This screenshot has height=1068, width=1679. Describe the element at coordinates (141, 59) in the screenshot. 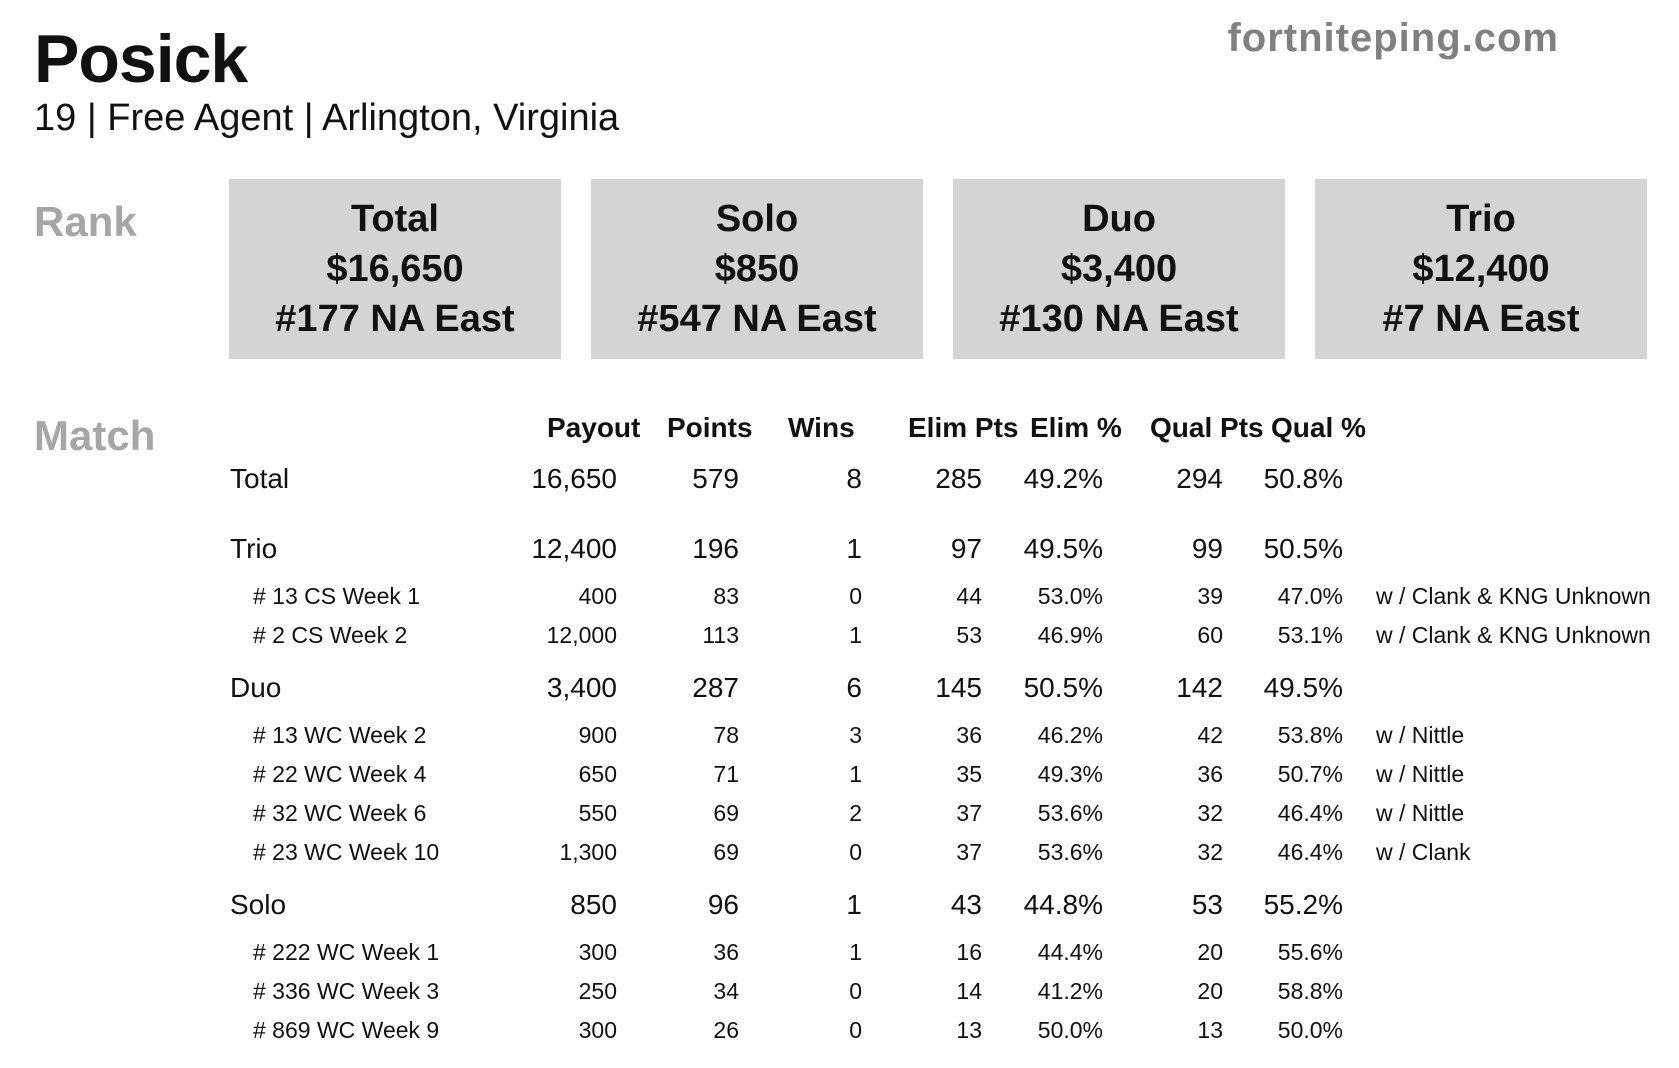

I see `player-name: Posick` at that location.